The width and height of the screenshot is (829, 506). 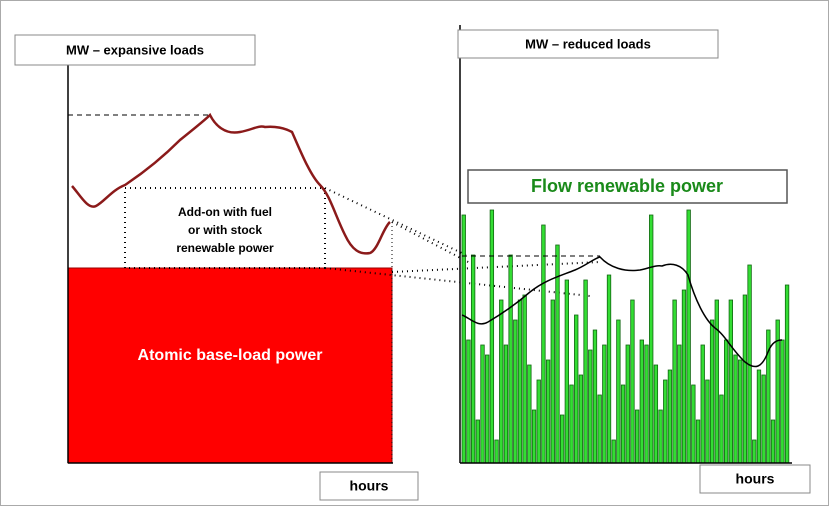 What do you see at coordinates (225, 248) in the screenshot?
I see `box-text: renewable power` at bounding box center [225, 248].